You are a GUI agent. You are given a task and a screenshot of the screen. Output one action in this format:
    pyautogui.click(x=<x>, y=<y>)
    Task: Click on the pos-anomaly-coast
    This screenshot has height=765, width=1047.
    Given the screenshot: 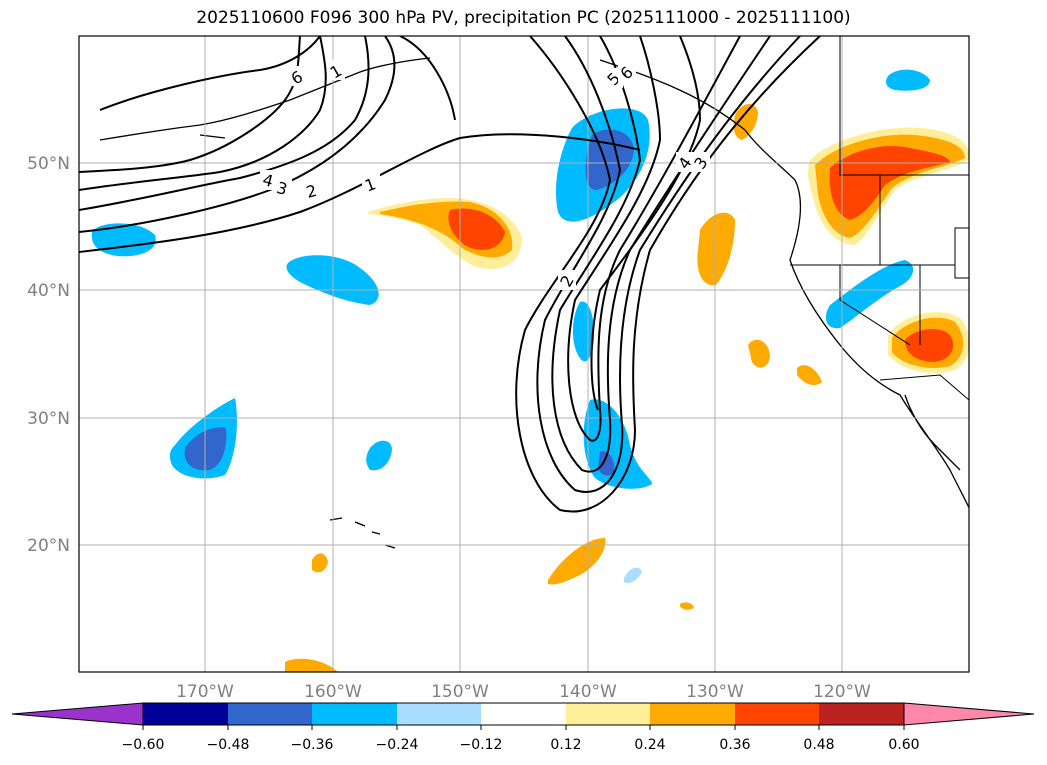 What is the action you would take?
    pyautogui.click(x=716, y=249)
    